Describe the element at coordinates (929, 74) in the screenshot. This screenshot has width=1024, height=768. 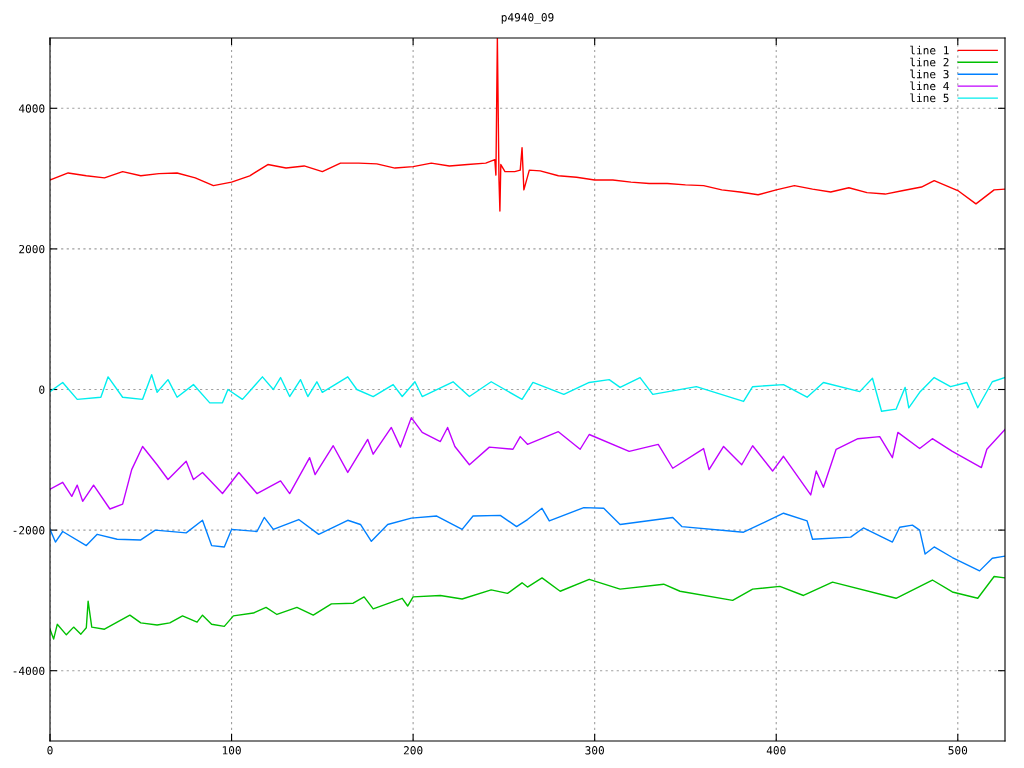
I see `legend-label: line 3` at that location.